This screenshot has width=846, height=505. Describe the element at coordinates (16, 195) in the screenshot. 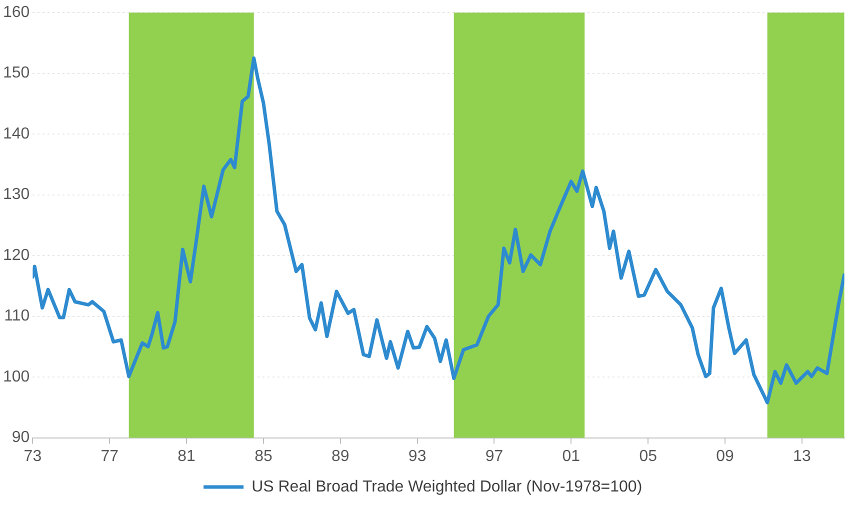

I see `y-tick-label: 130` at that location.